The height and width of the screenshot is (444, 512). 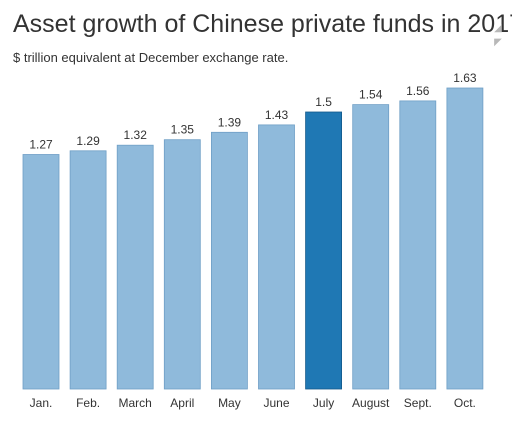 I want to click on category-label: Sept., so click(x=418, y=403).